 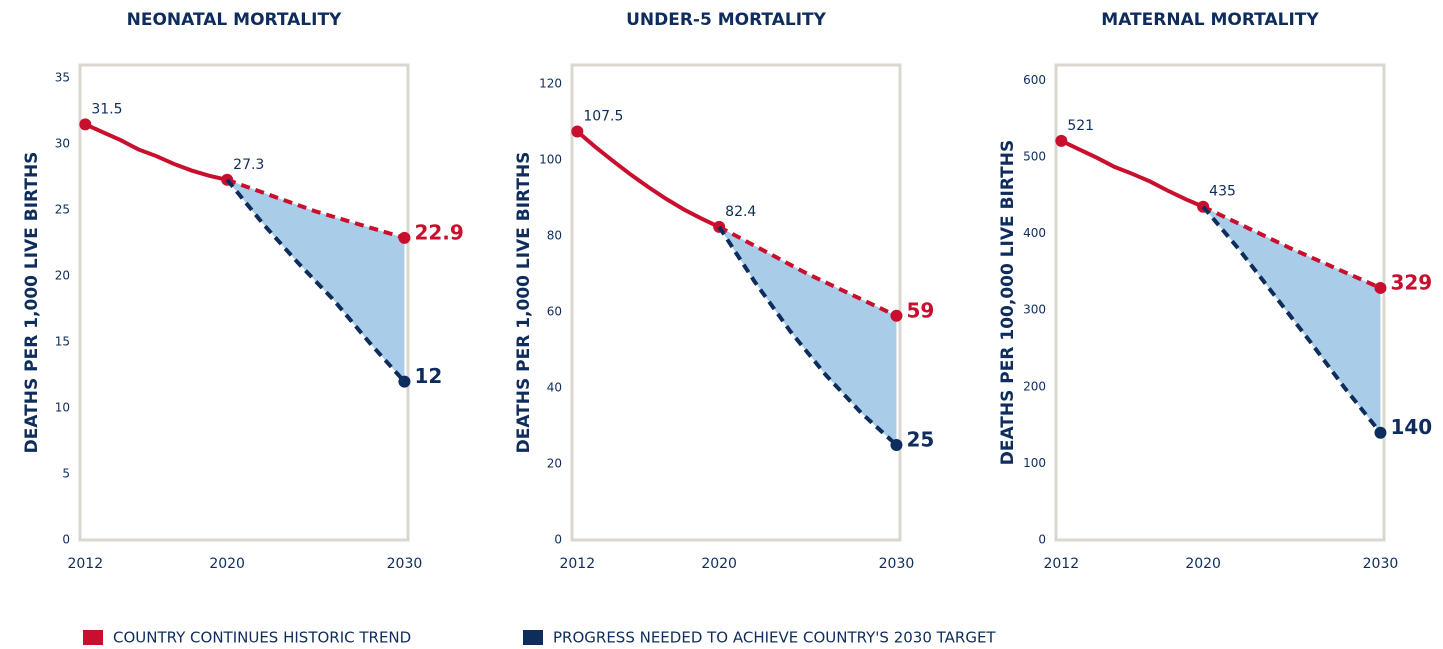 I want to click on y-tick-label: 400, so click(x=1034, y=233).